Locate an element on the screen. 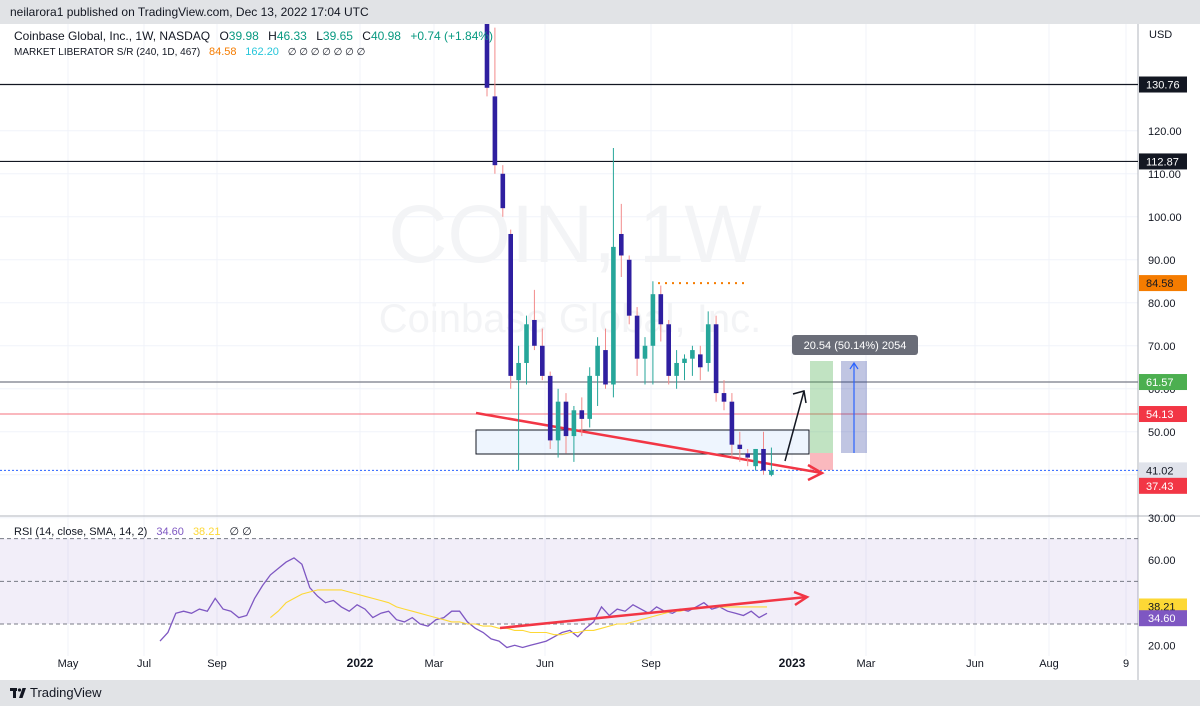 The image size is (1200, 706). rsi-value: 34.60 is located at coordinates (170, 532).